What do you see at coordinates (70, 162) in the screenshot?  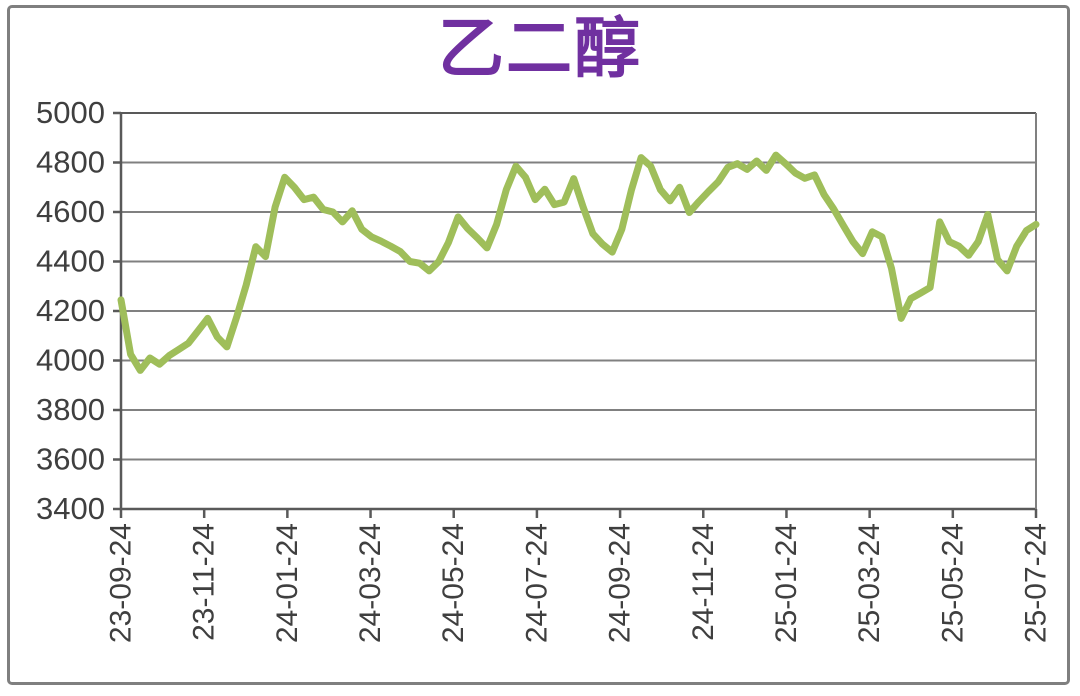 I see `y-axis-label: 4800` at bounding box center [70, 162].